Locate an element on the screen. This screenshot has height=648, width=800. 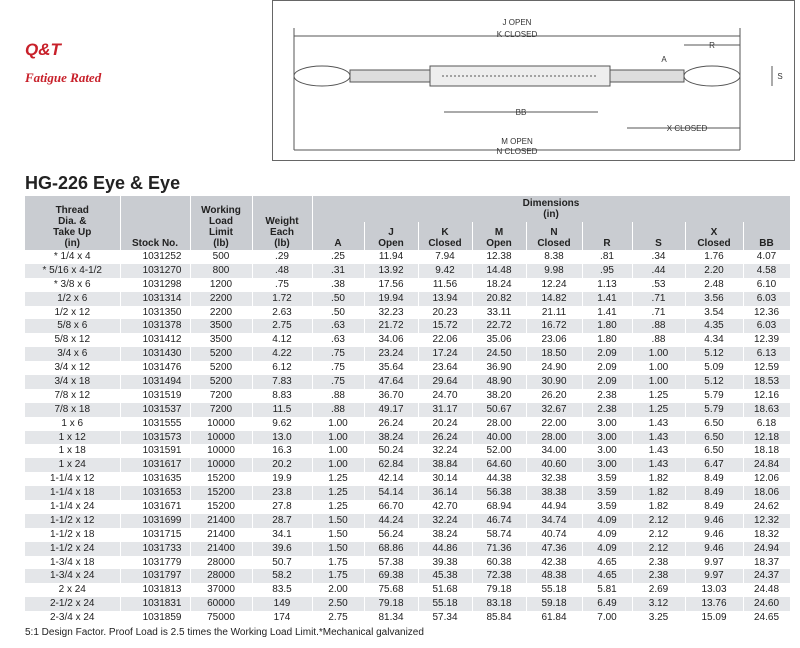
table-cell: 6.12 is located at coordinates (282, 368).